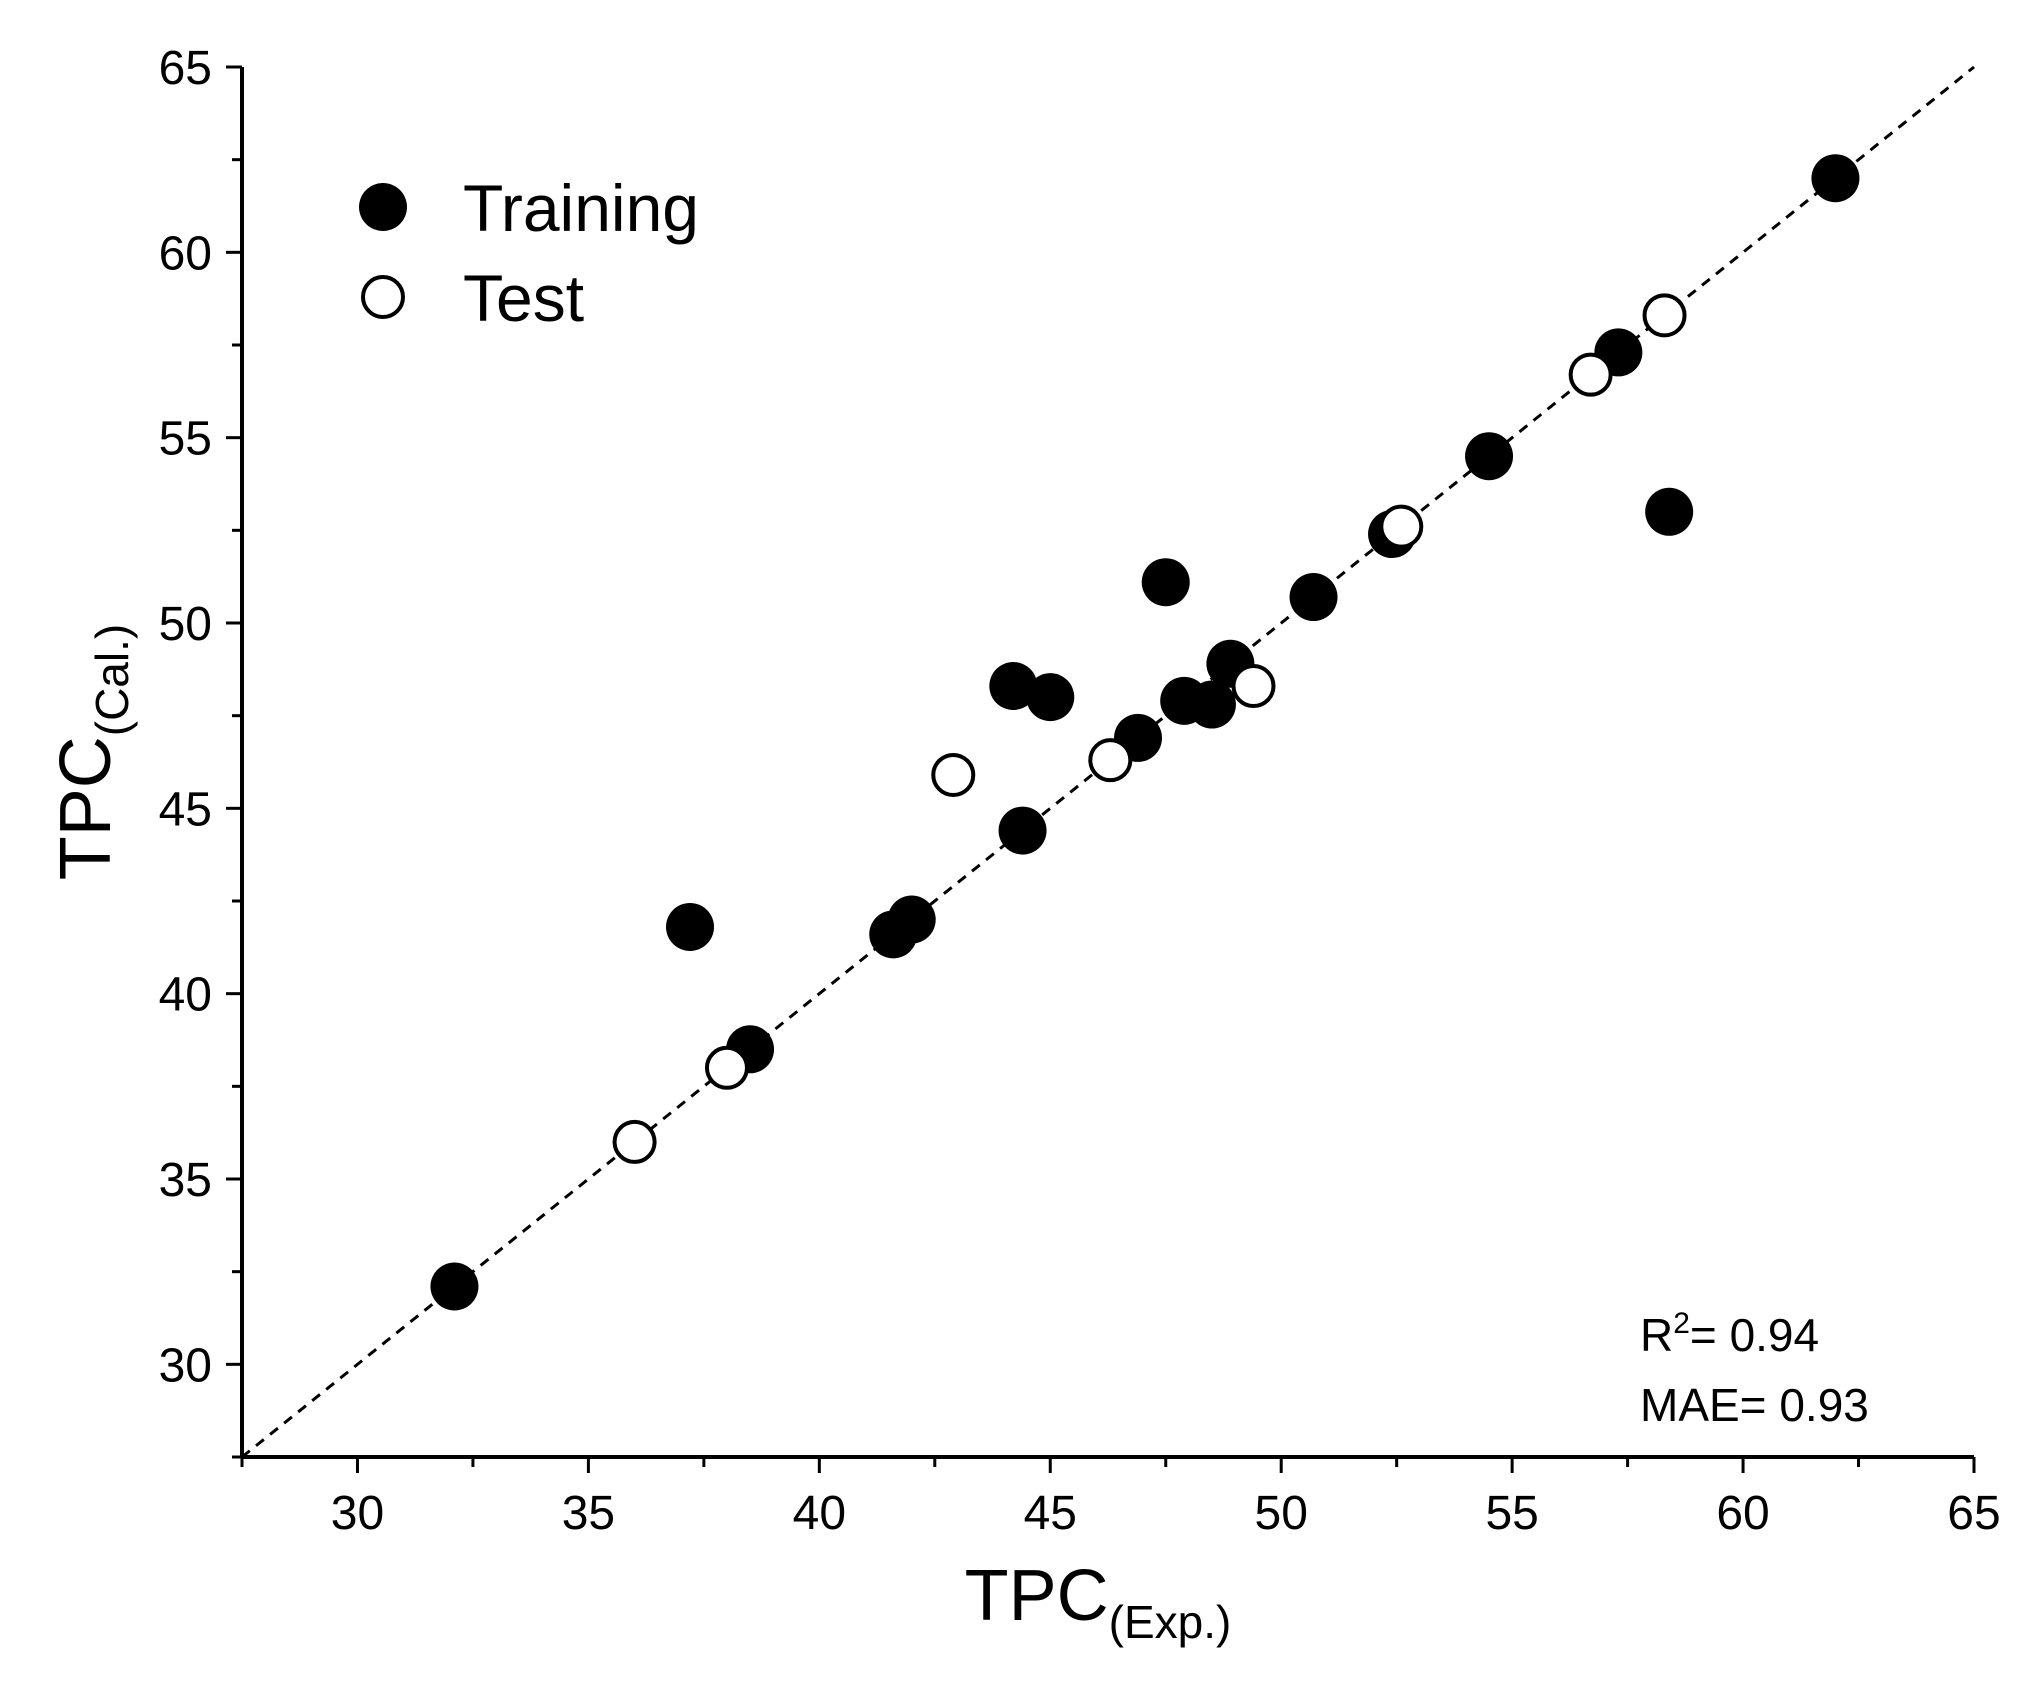 The width and height of the screenshot is (2022, 1701). What do you see at coordinates (383, 297) in the screenshot?
I see `legend-marker-test` at bounding box center [383, 297].